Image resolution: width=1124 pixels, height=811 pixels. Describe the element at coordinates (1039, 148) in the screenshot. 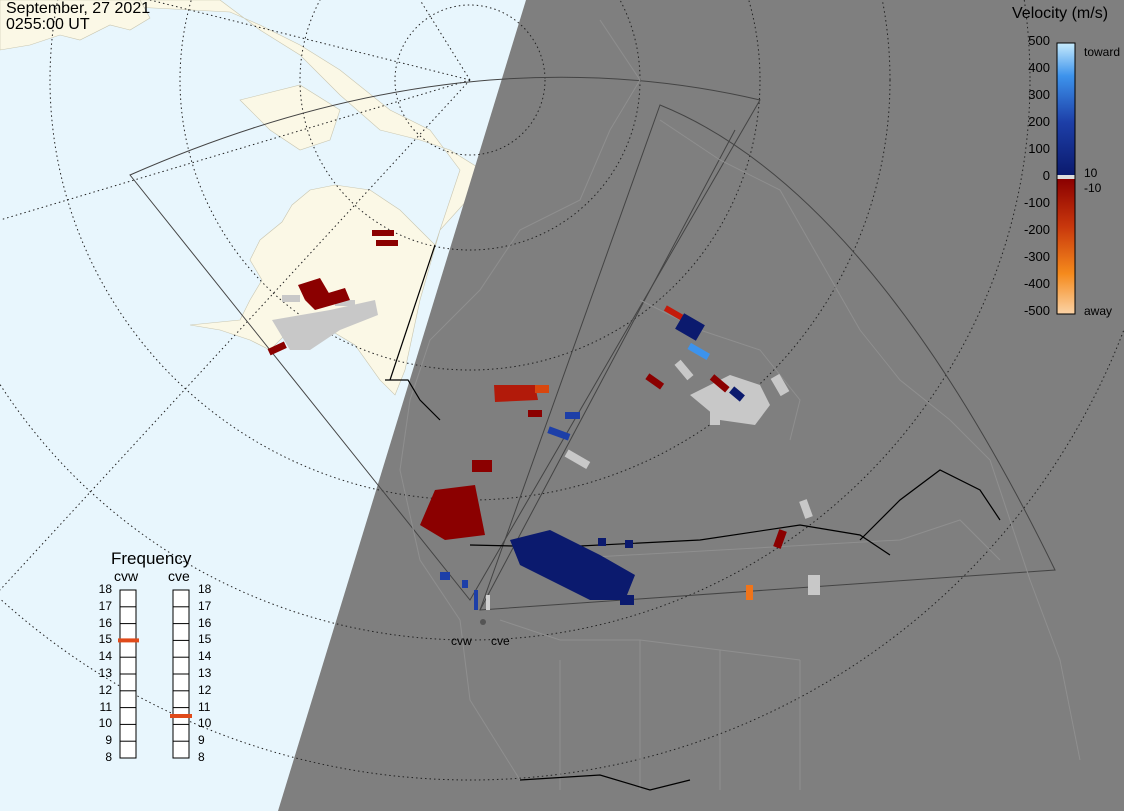

I see `colorbar-tick: 100` at that location.